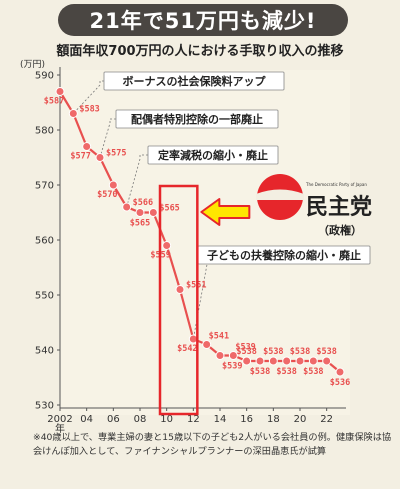 The height and width of the screenshot is (489, 400). Describe the element at coordinates (140, 419) in the screenshot. I see `x-tick-label: 08` at that location.